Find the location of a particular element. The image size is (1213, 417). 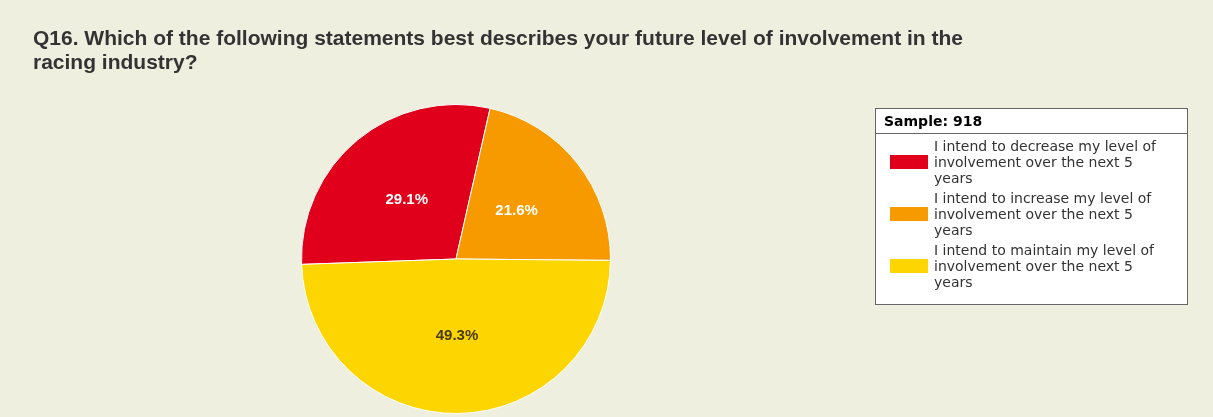

data-label: 29.1% is located at coordinates (407, 198).